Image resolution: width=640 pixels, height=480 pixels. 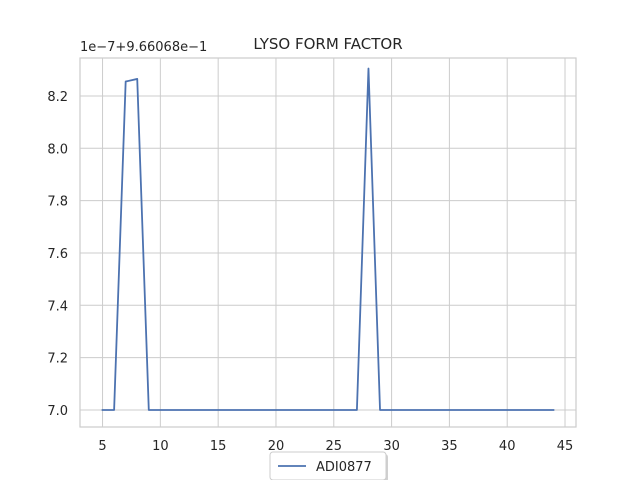 What do you see at coordinates (57, 306) in the screenshot?
I see `y-tick-label: 7.4` at bounding box center [57, 306].